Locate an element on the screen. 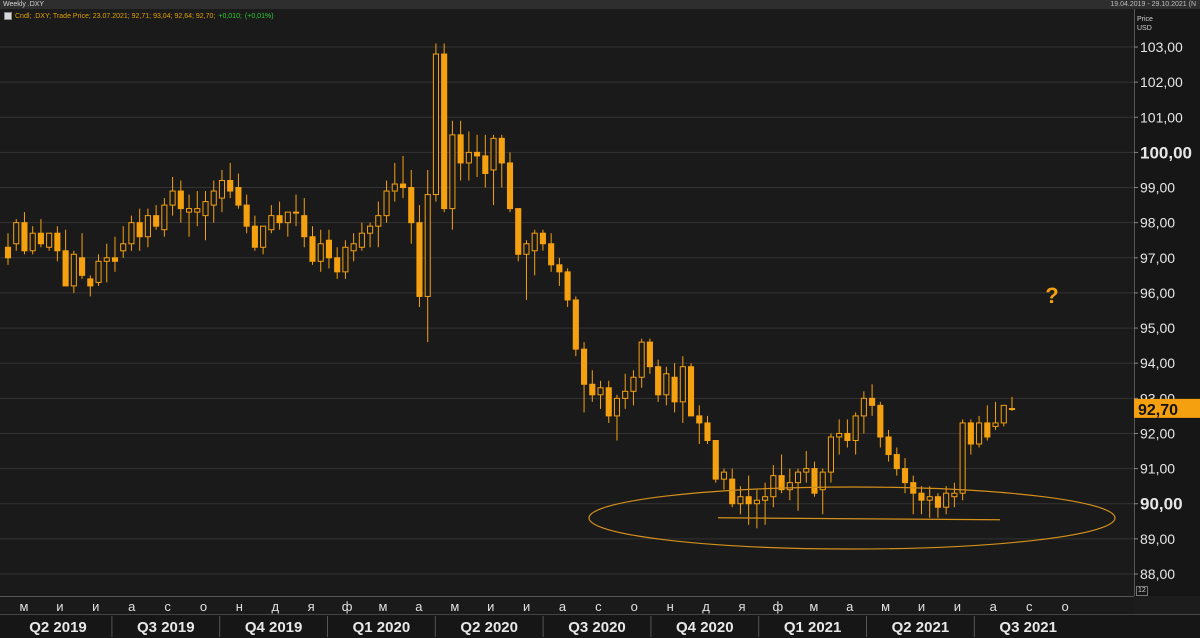  scale-badge: 12 is located at coordinates (1142, 591).